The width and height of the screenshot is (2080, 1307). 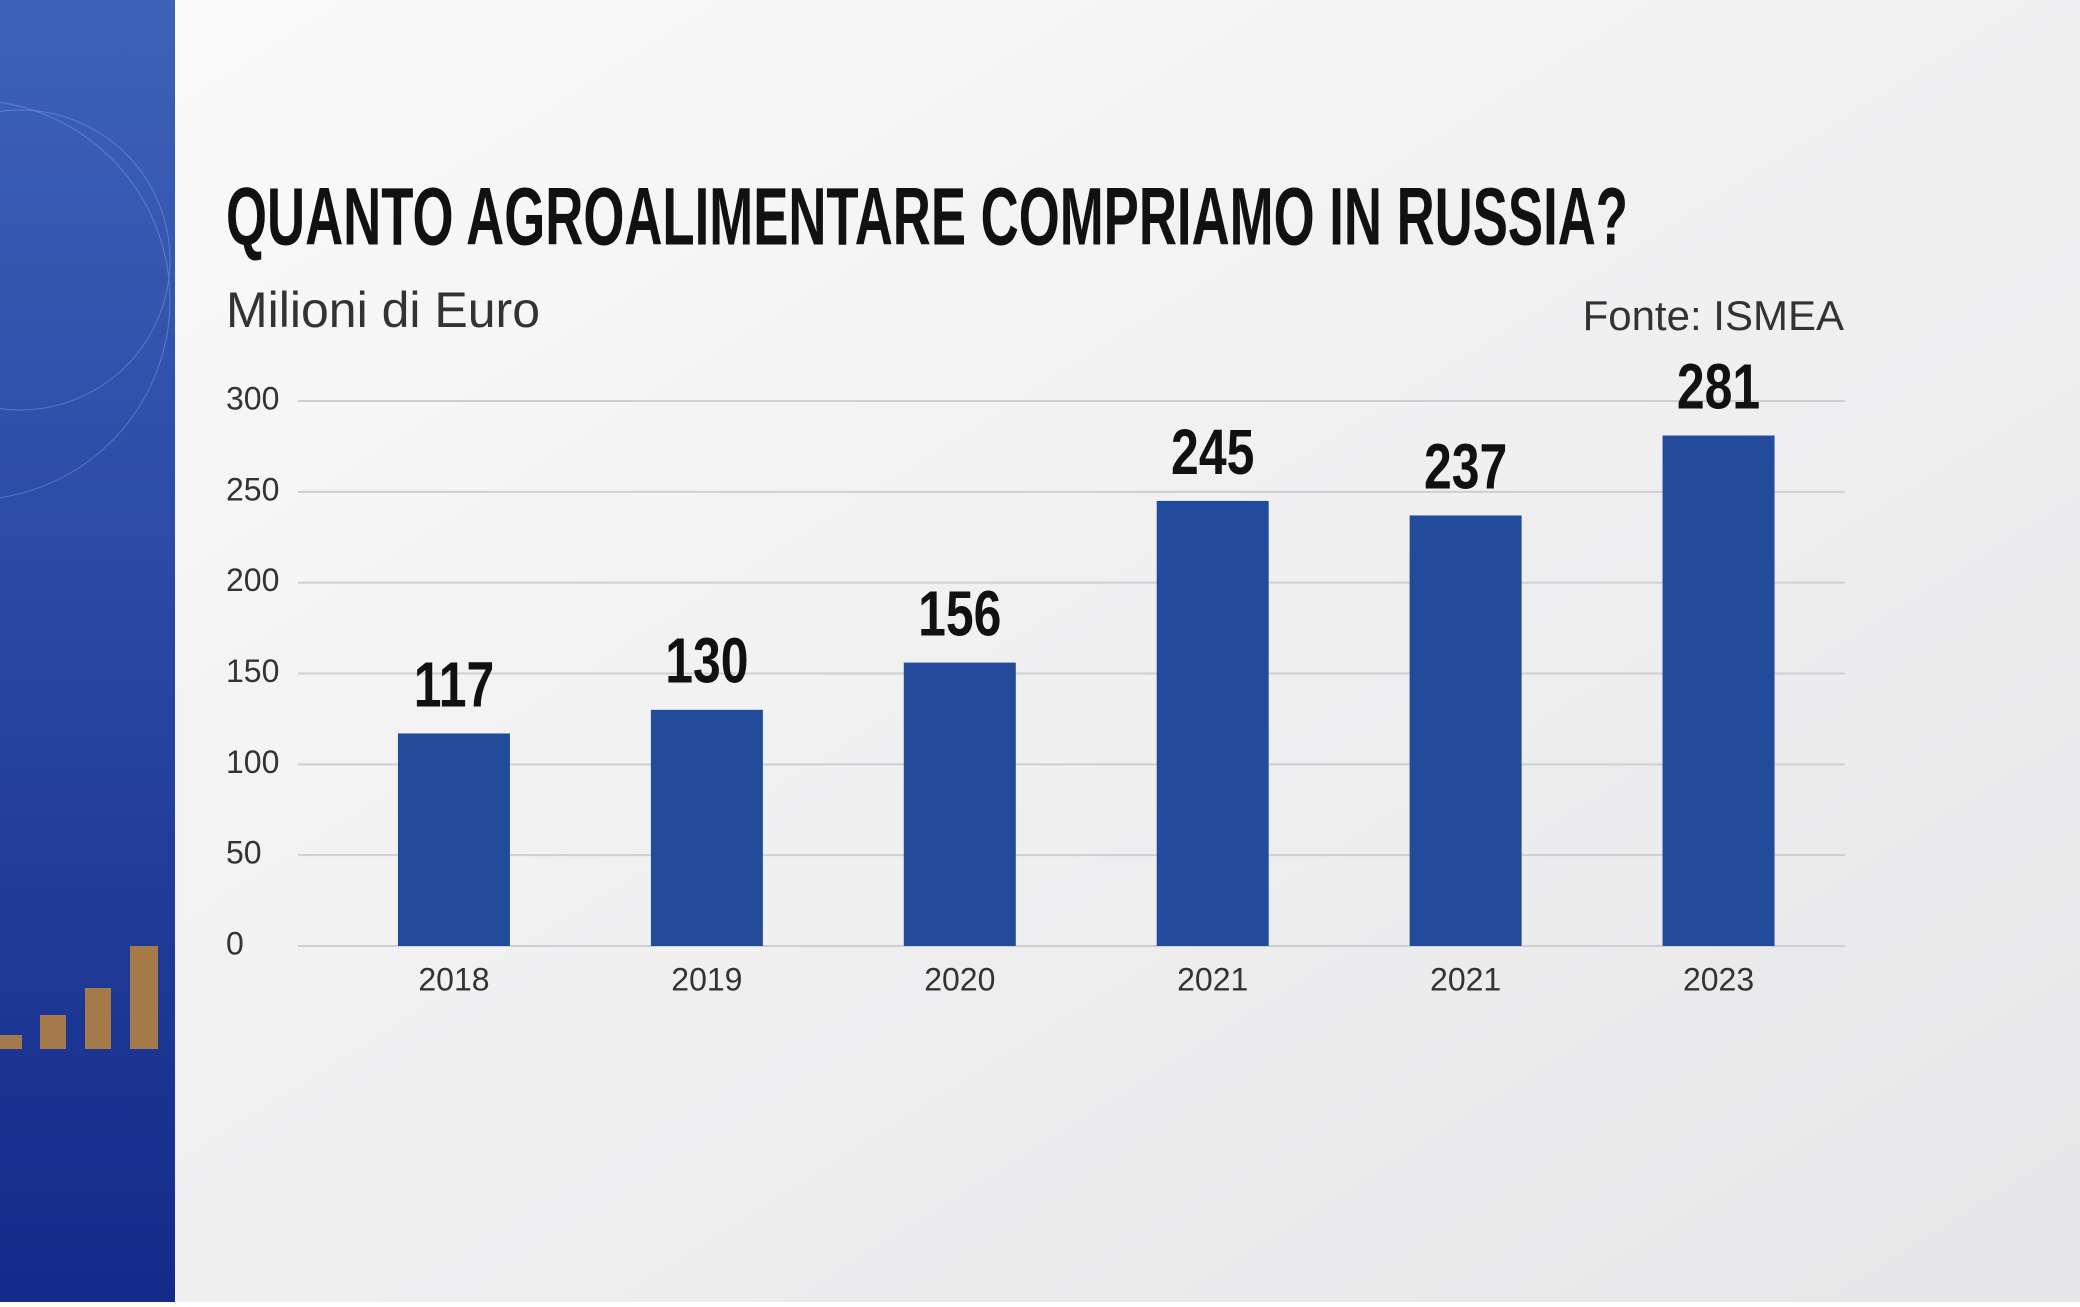 I want to click on side-decoration, so click(x=85, y=300).